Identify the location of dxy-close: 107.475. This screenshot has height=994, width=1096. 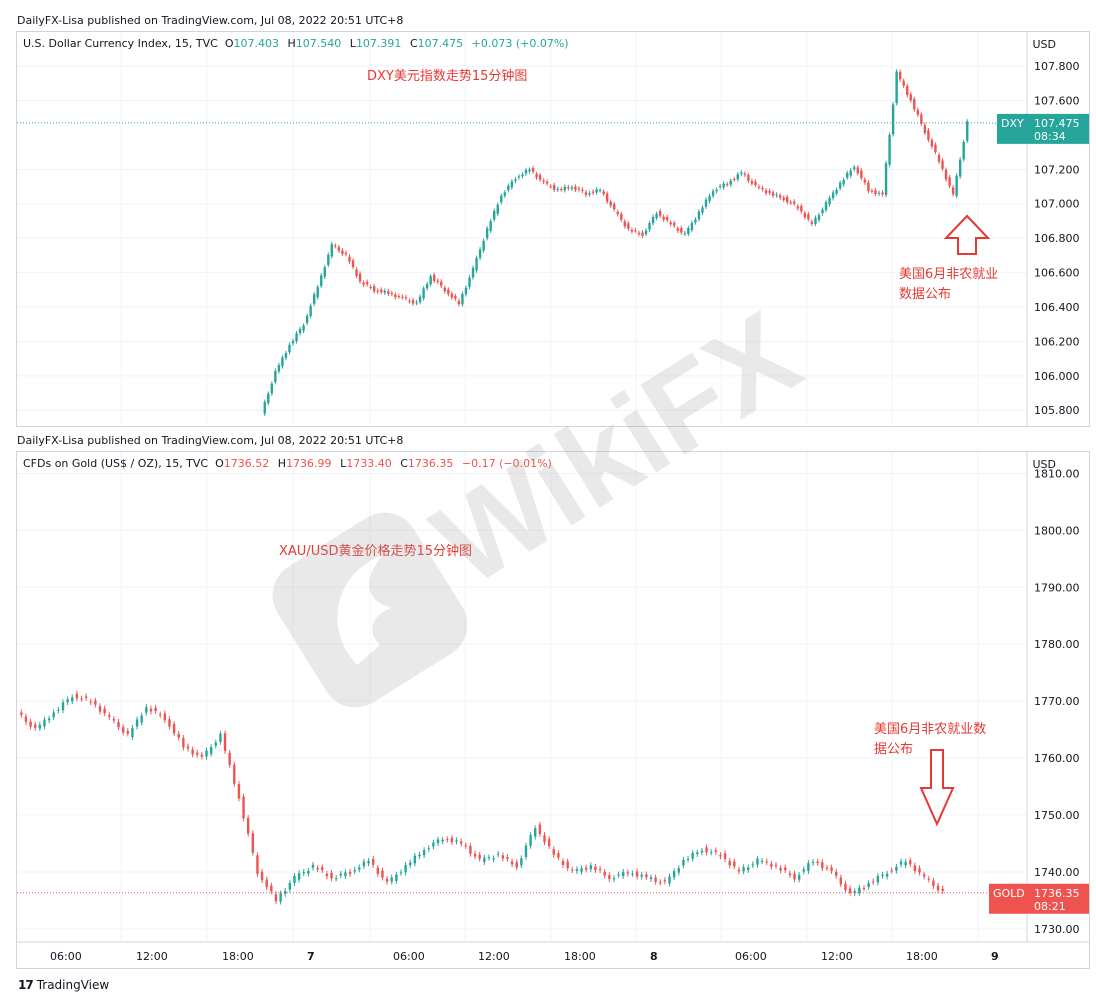
(440, 43).